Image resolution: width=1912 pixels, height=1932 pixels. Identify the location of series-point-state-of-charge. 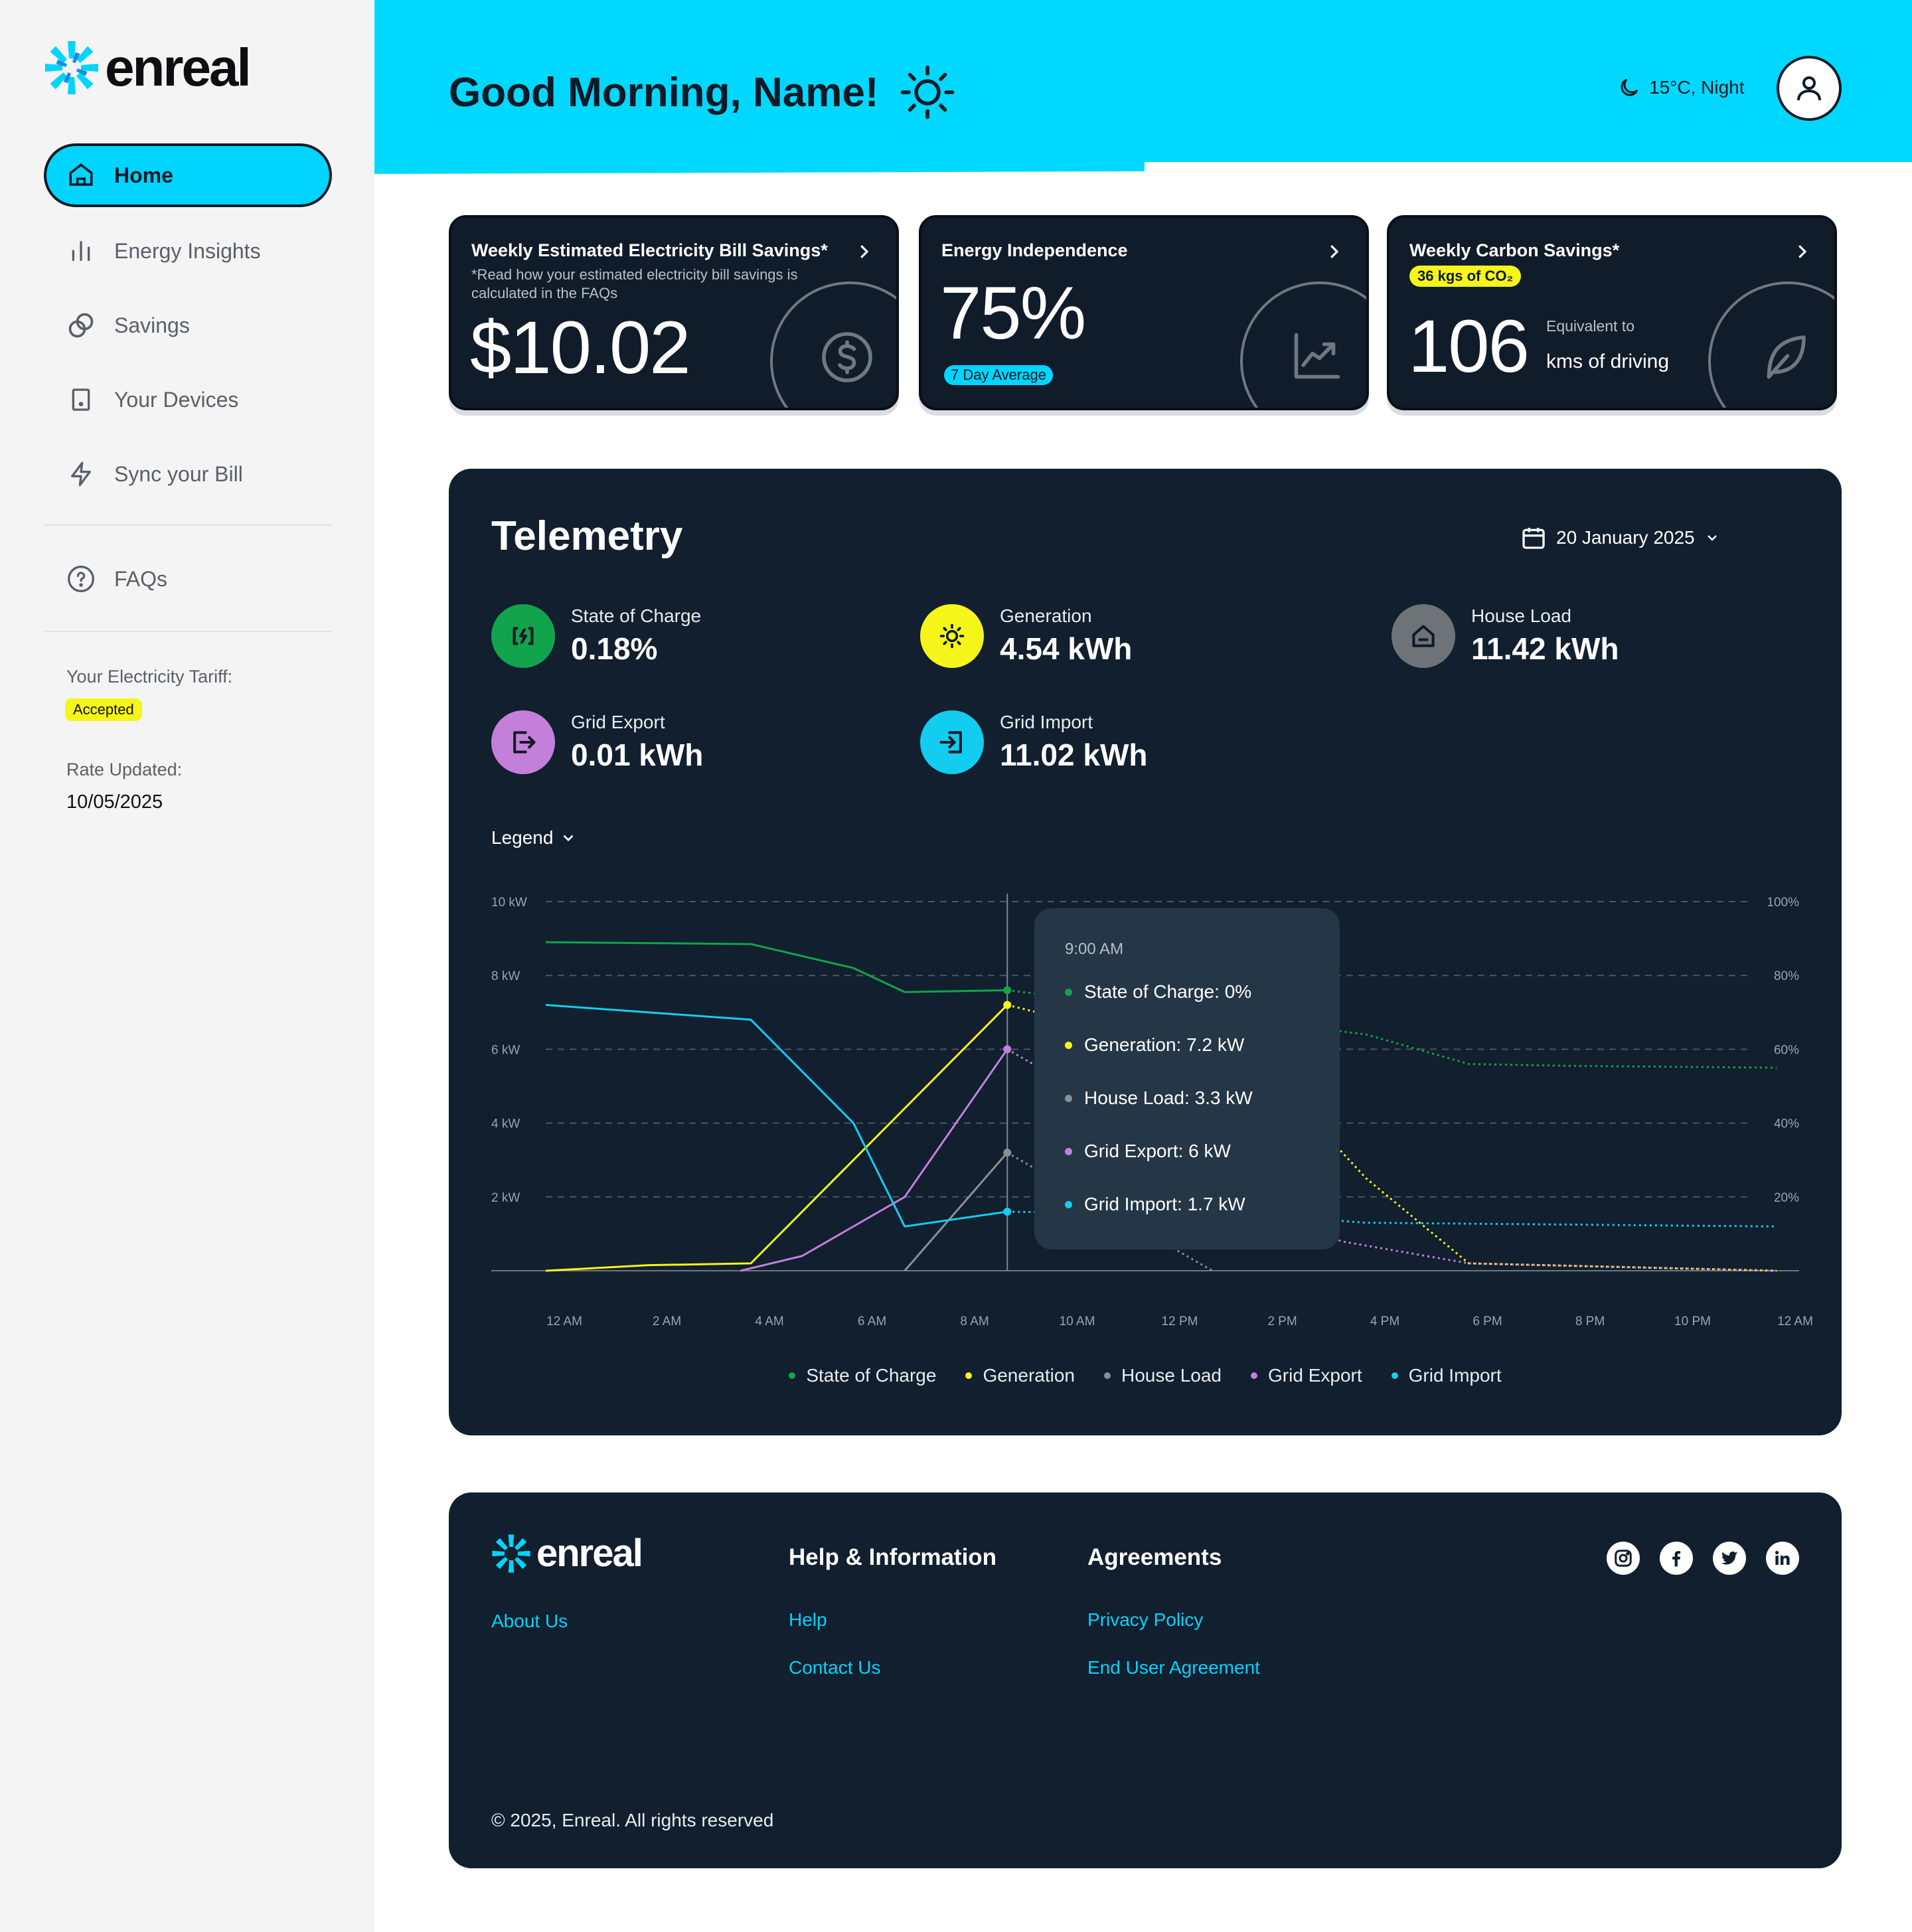
(1007, 990).